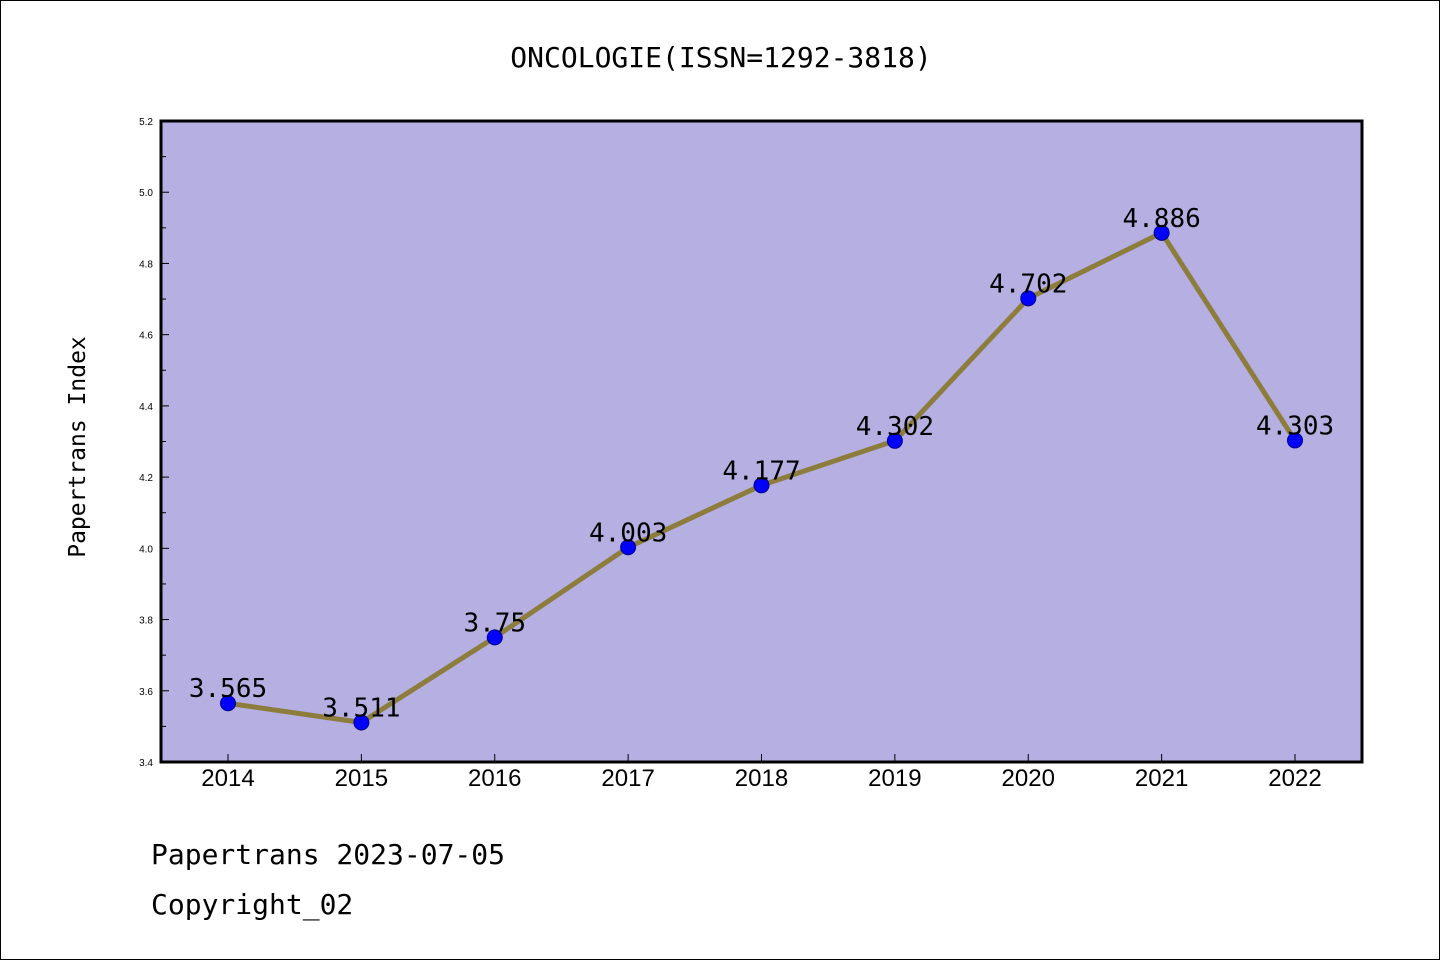 The image size is (1440, 961). Describe the element at coordinates (494, 778) in the screenshot. I see `x-tick-label: 2016` at that location.